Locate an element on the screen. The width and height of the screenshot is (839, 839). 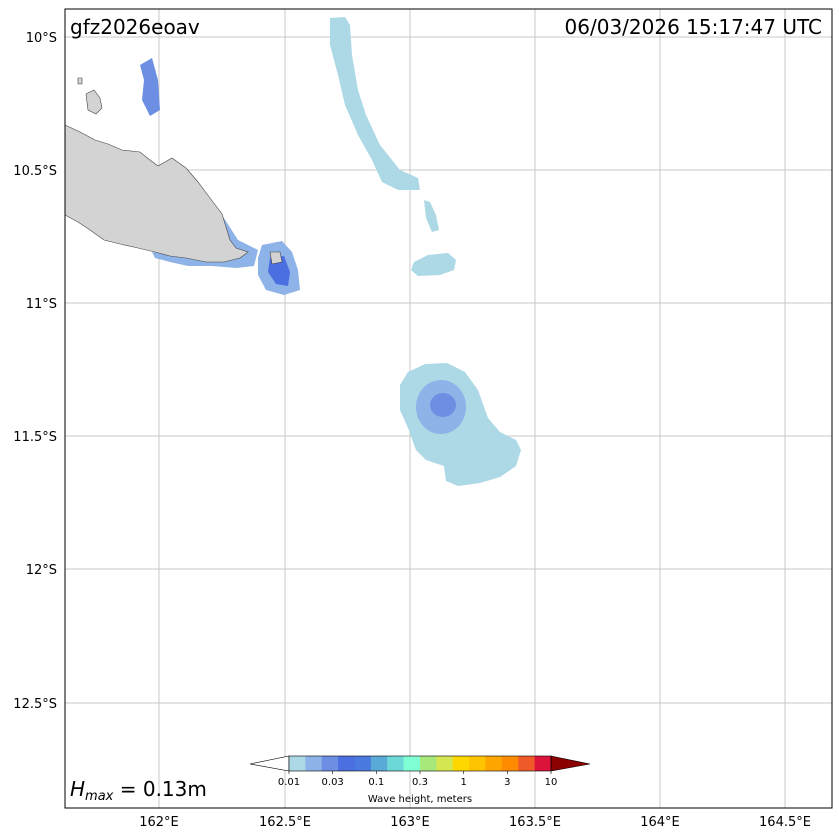
colorbar-tick-label: 0.1 is located at coordinates (376, 782).